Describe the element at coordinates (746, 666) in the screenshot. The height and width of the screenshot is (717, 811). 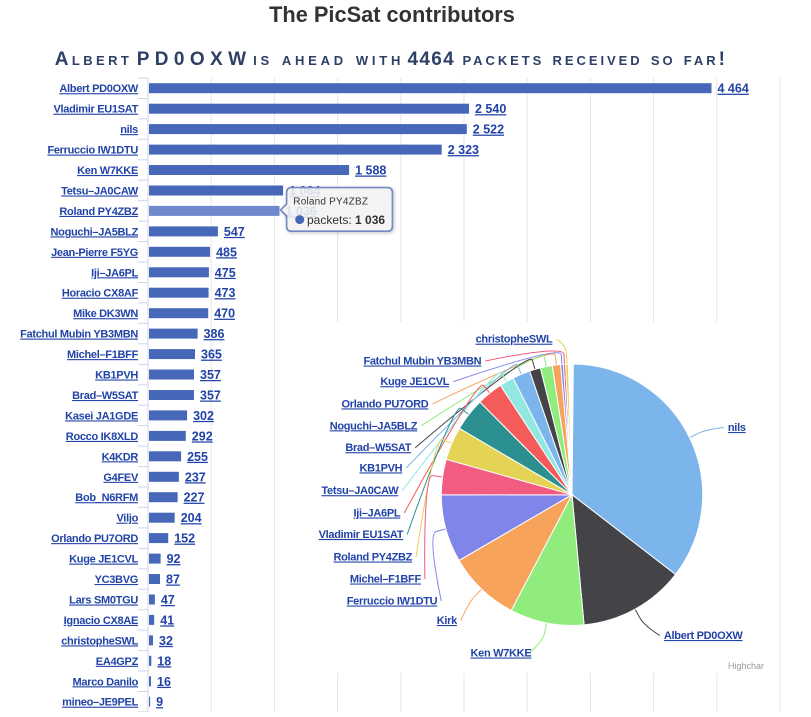
I see `svg-text: Highchar` at that location.